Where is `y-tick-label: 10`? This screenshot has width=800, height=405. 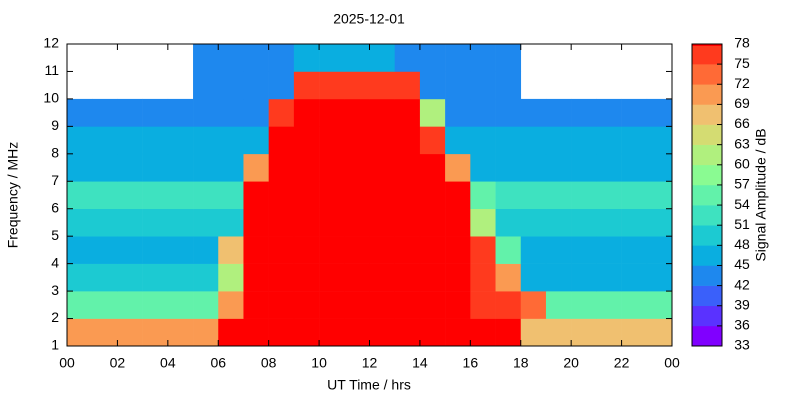 y-tick-label: 10 is located at coordinates (51, 98).